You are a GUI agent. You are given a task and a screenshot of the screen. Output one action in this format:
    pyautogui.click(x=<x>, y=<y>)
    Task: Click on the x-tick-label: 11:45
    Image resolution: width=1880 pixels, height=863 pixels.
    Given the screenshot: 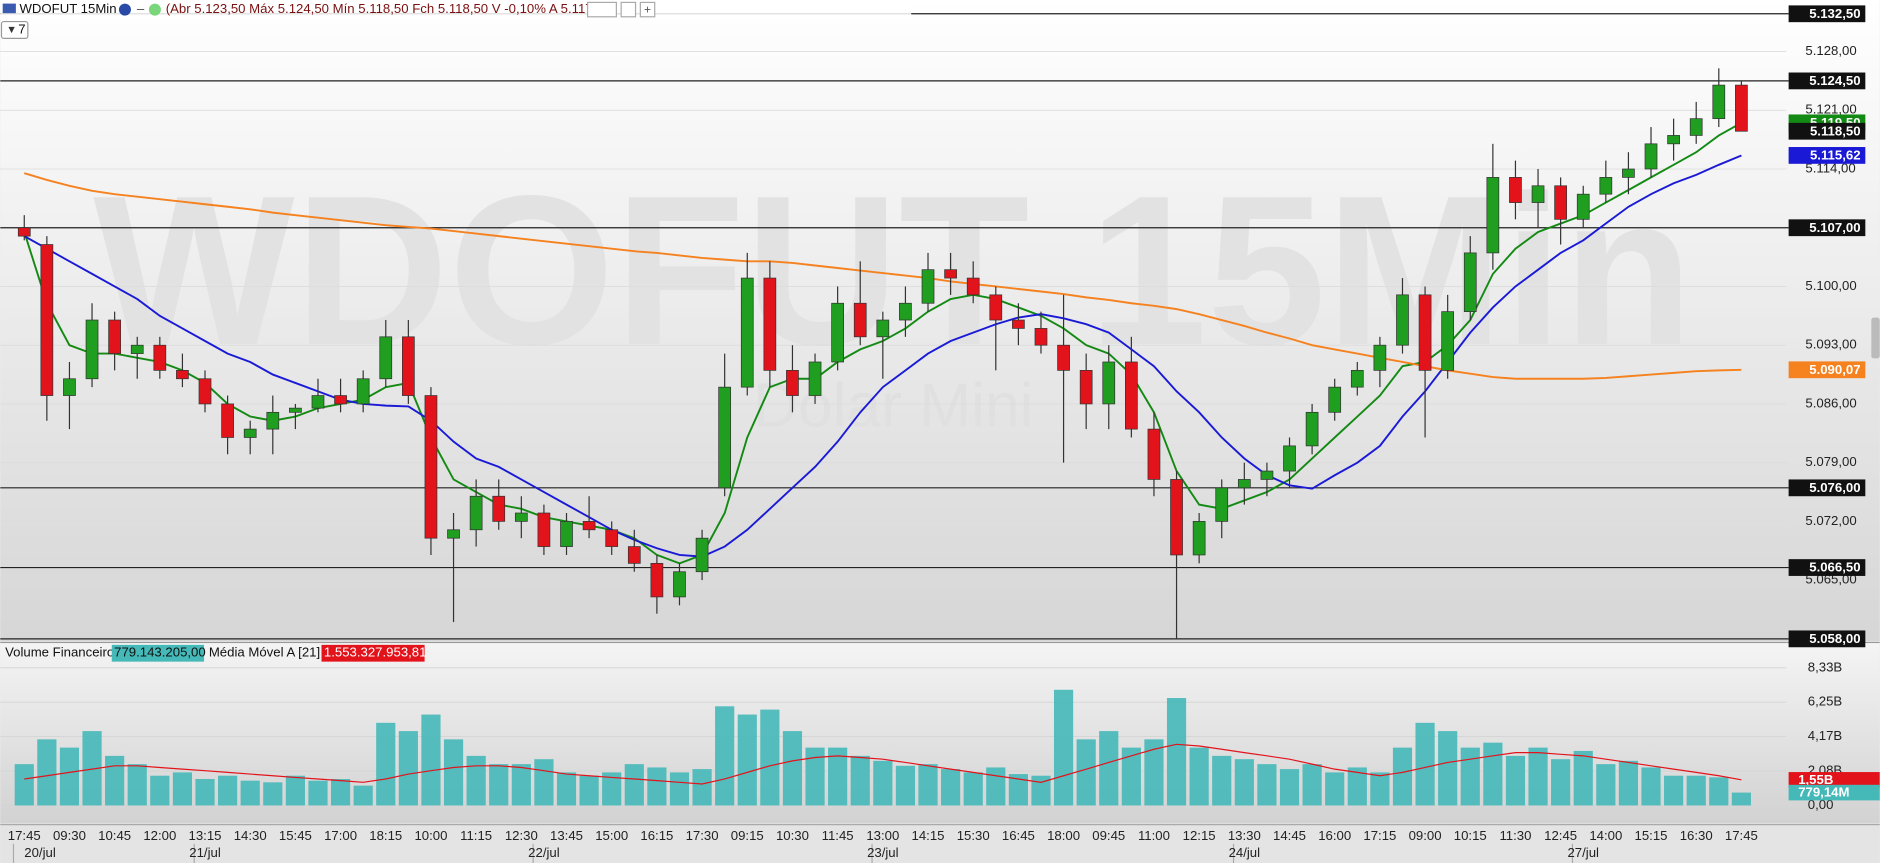 What is the action you would take?
    pyautogui.click(x=838, y=835)
    